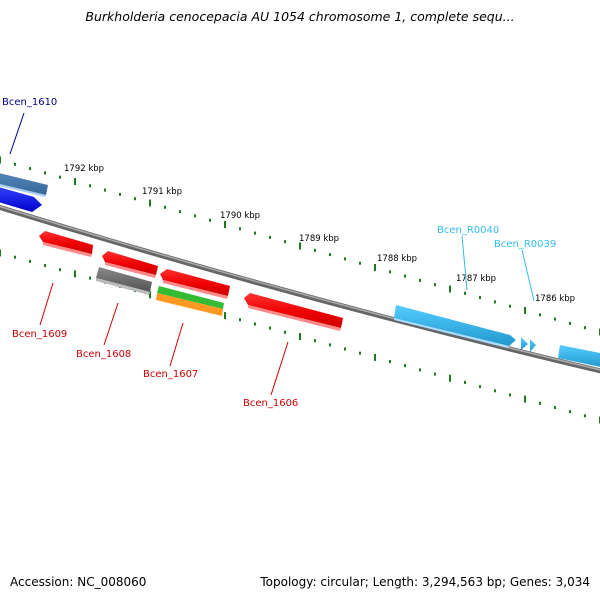 The width and height of the screenshot is (600, 600). I want to click on gene-bcen-r0039-a, so click(524, 343).